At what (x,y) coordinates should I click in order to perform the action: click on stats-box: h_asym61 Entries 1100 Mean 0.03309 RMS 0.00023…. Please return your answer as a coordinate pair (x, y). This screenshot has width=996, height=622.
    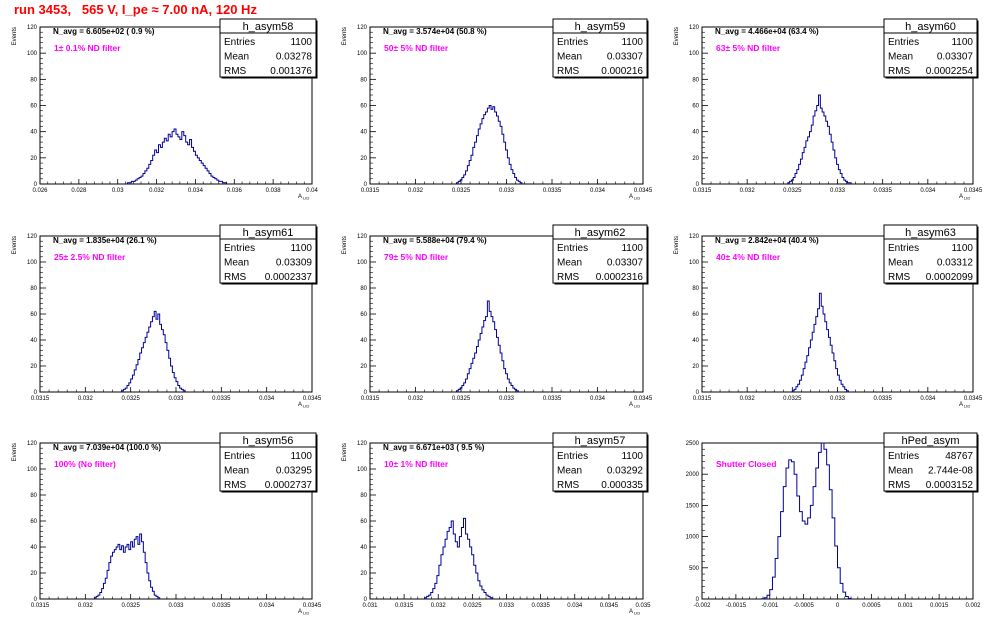
    Looking at the image, I should click on (268, 254).